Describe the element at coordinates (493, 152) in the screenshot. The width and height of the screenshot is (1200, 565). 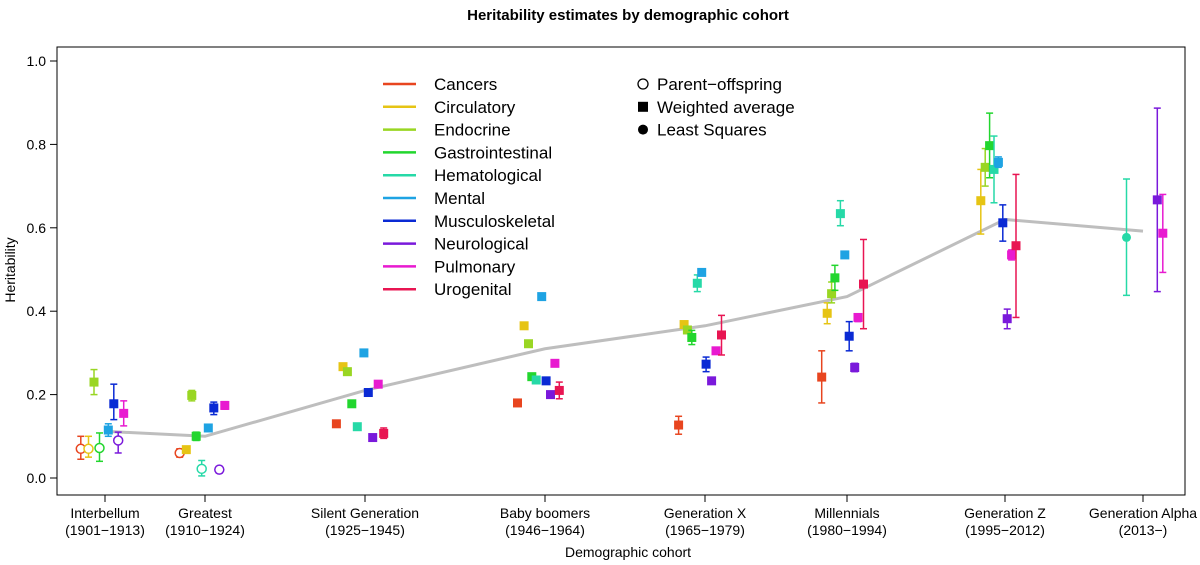
I see `legend-label-gastrointestinal: Gastrointestinal` at that location.